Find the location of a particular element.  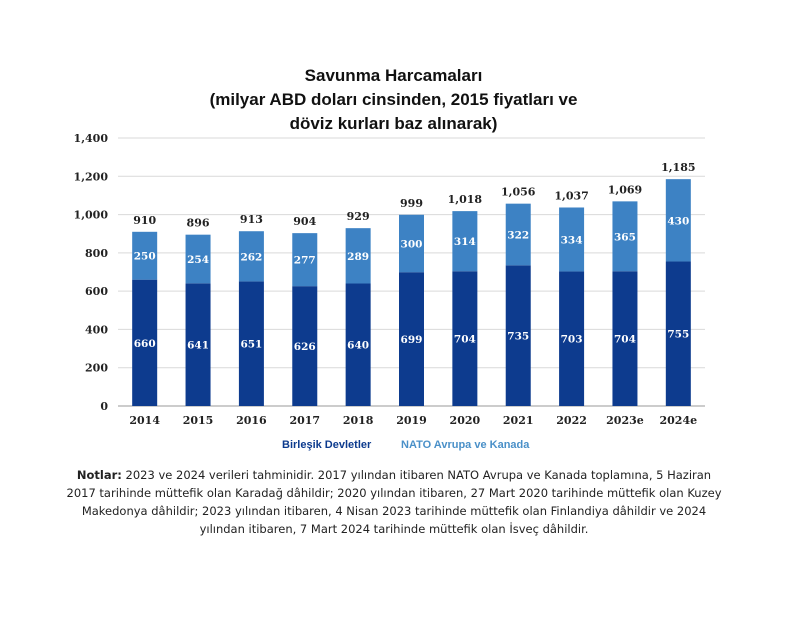

x-tick-label: 2023e is located at coordinates (625, 420).